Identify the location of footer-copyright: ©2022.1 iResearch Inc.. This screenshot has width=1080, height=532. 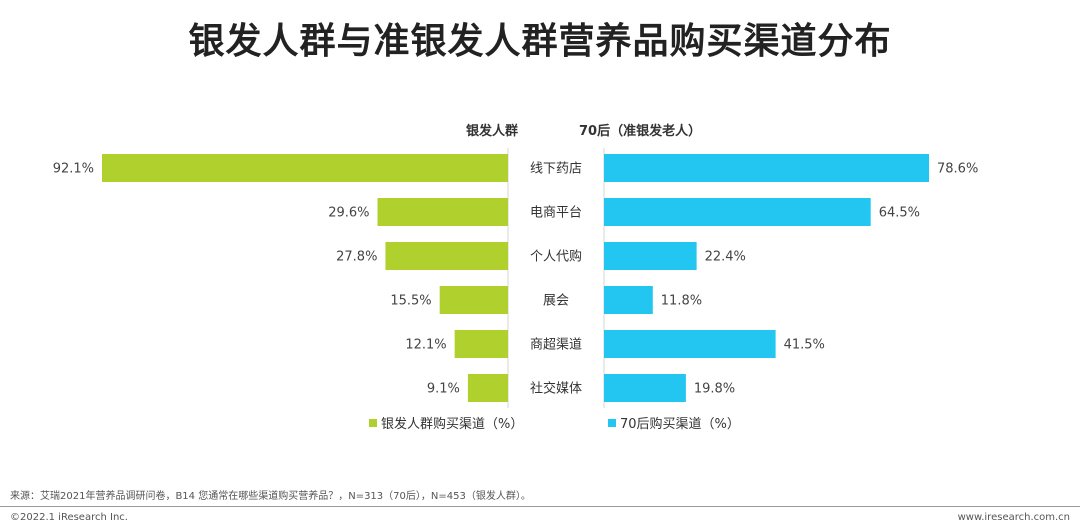
(69, 517).